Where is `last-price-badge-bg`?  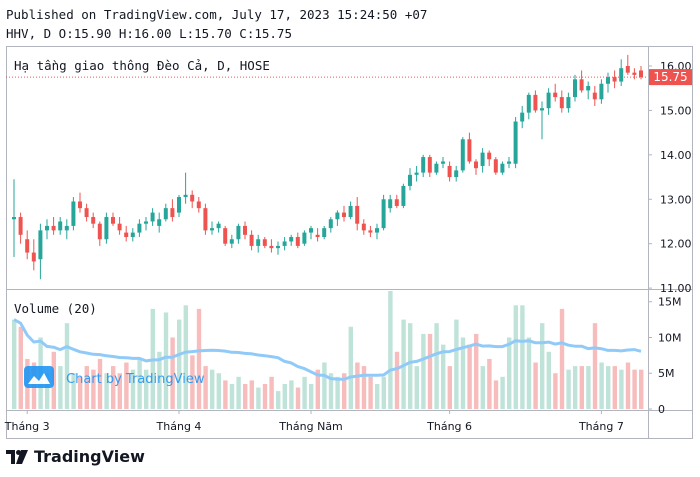 last-price-badge-bg is located at coordinates (670, 77).